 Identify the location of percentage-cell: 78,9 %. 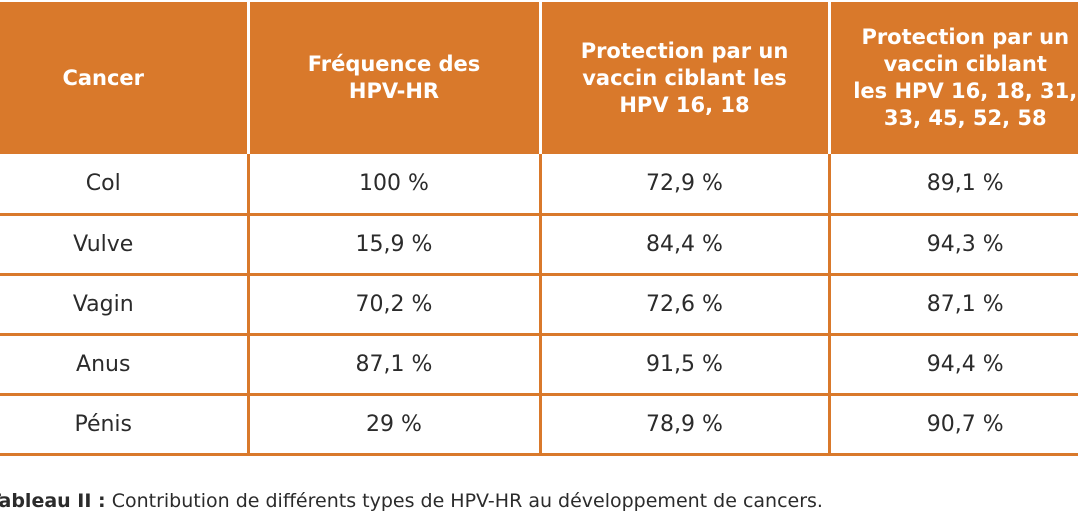
(685, 425).